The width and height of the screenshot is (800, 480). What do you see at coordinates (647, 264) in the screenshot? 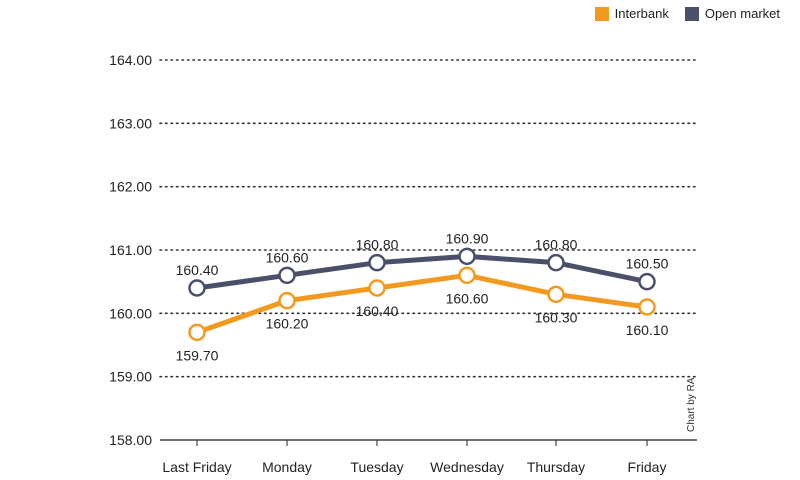
I see `data-label-open-market: 160.50` at bounding box center [647, 264].